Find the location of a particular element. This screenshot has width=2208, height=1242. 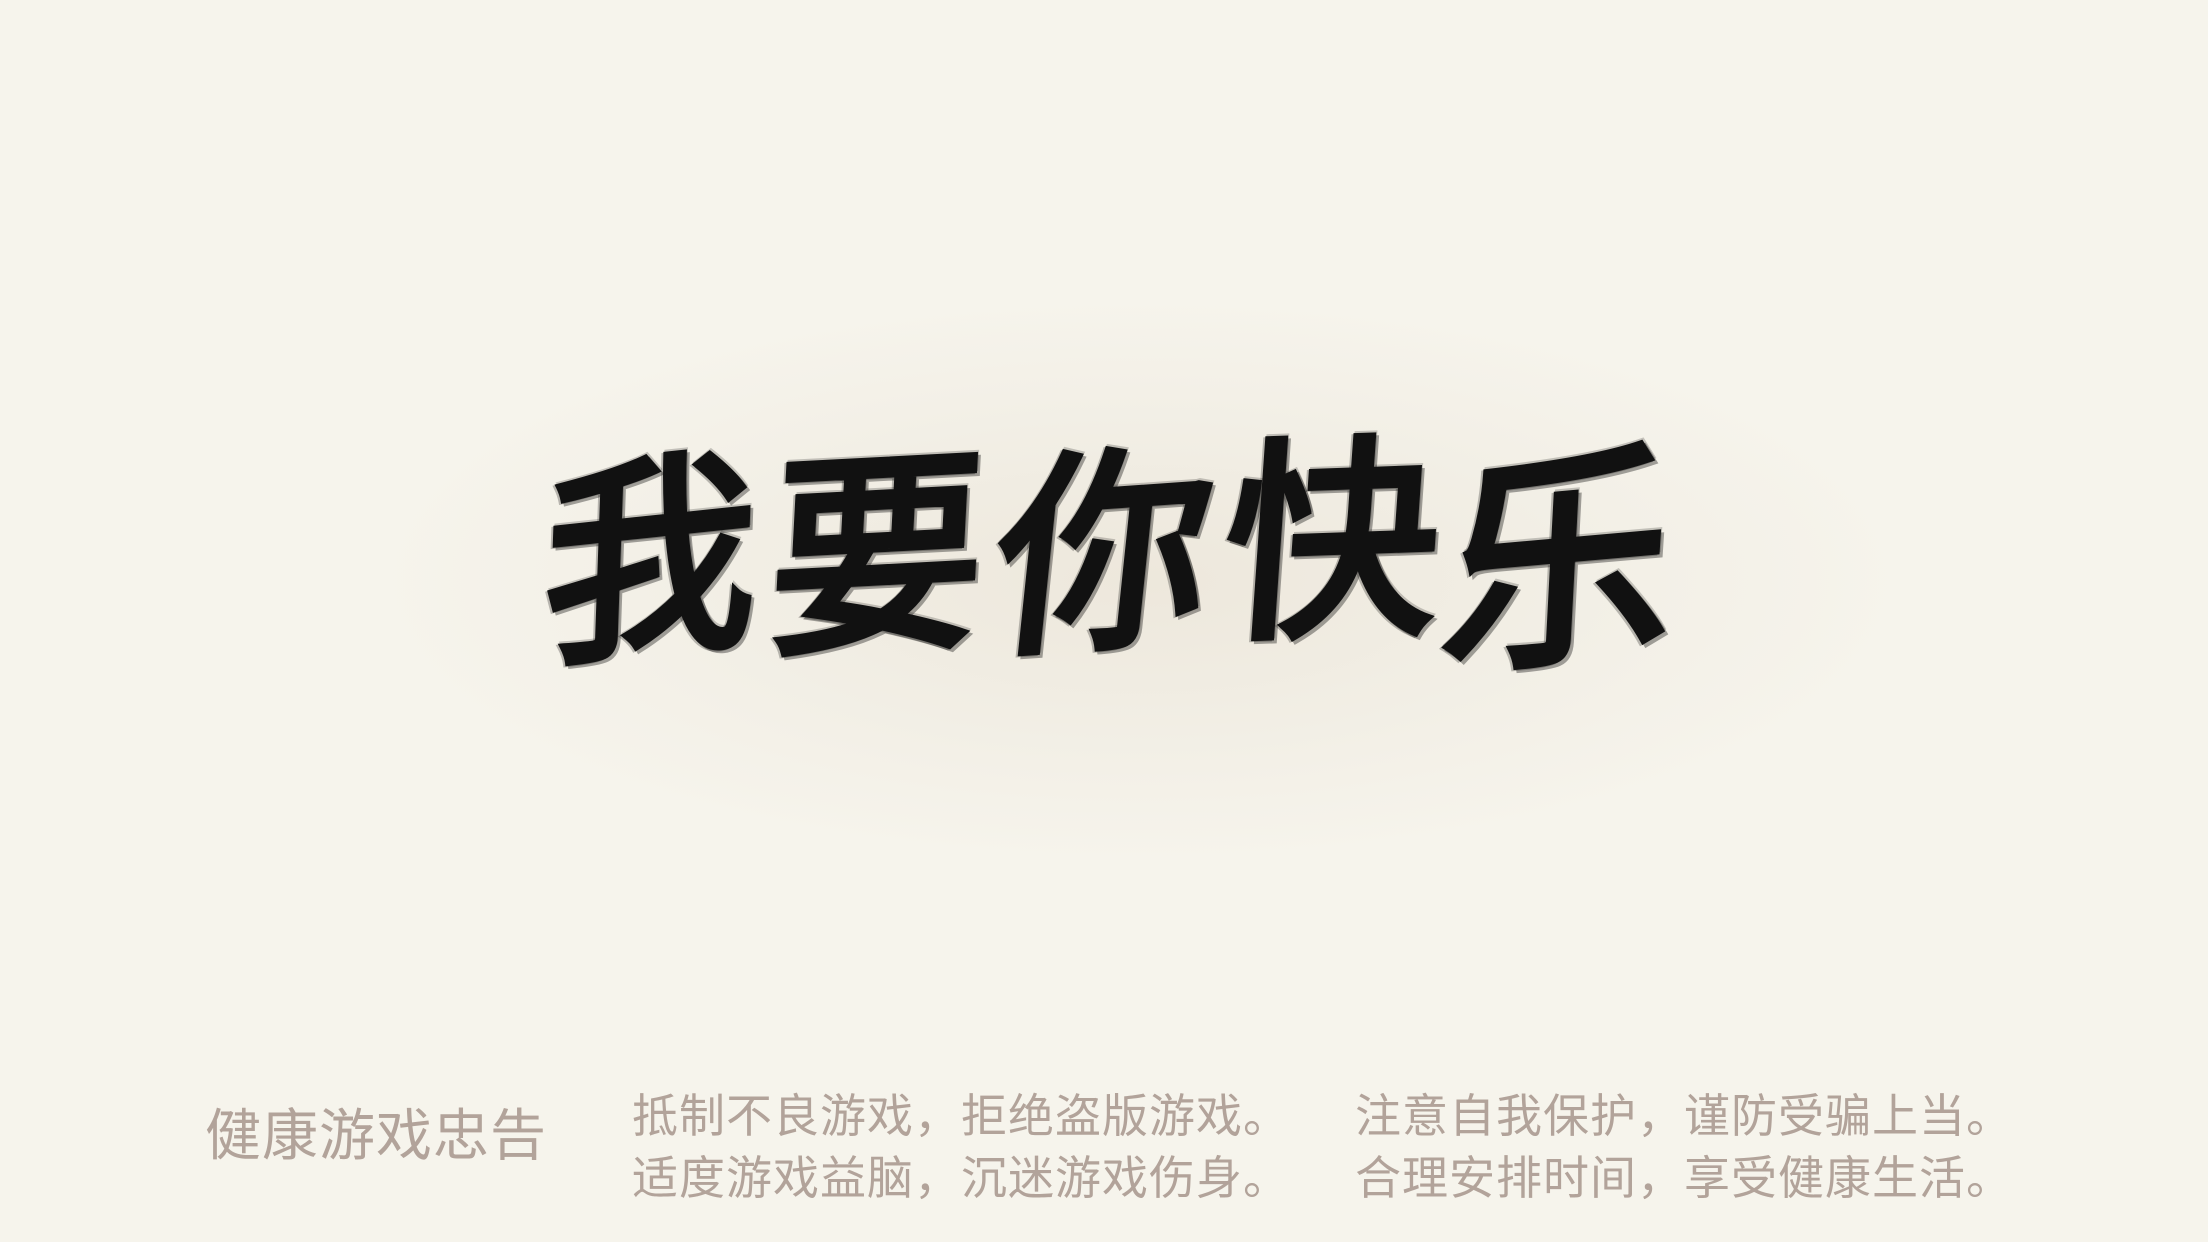

slogan-char-5: 乐 is located at coordinates (1557, 562).